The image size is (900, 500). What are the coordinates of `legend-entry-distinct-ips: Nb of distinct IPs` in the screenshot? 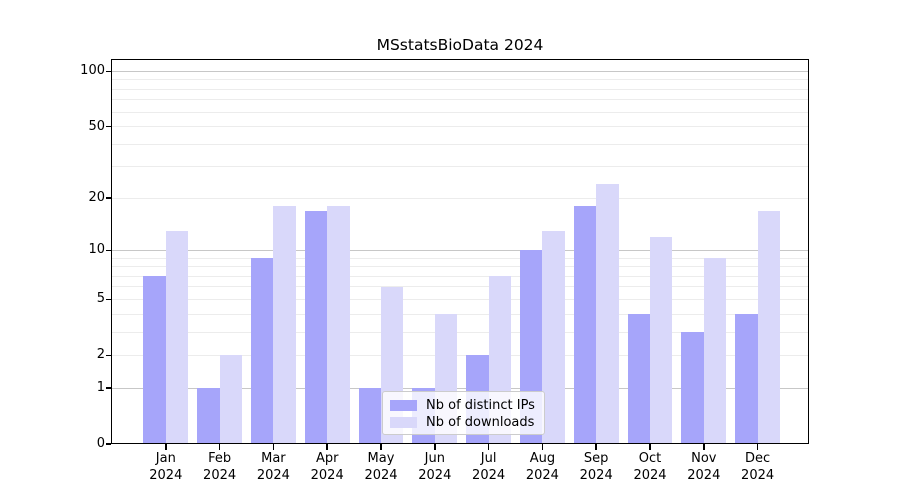 It's located at (463, 405).